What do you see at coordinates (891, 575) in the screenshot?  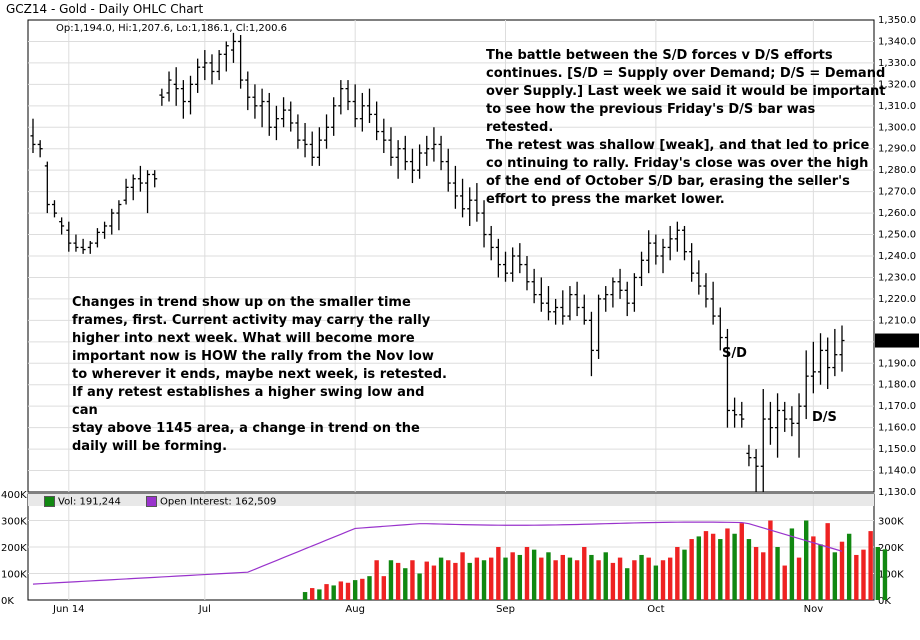 I see `volume-tick-label-right: 100K` at bounding box center [891, 575].